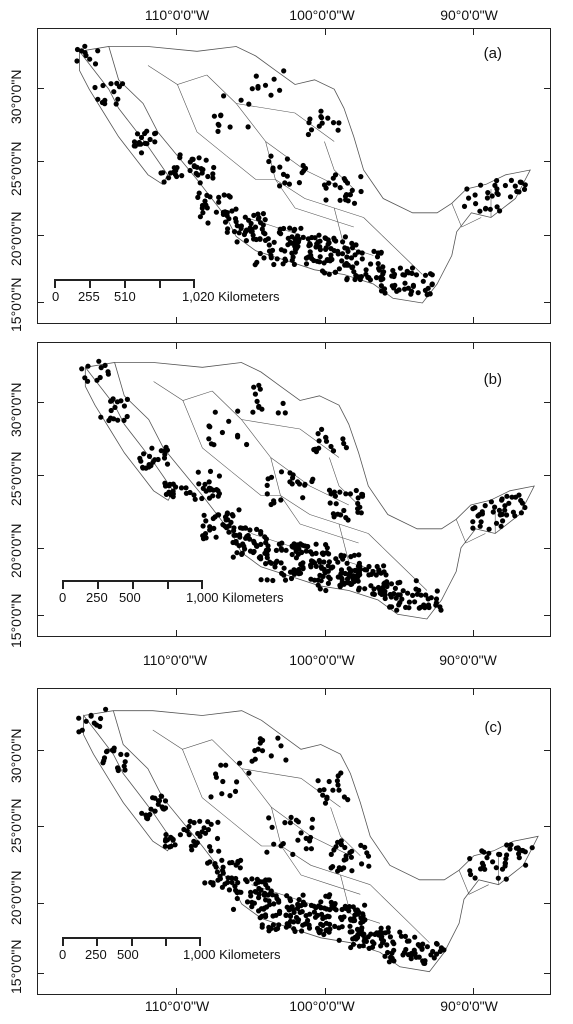 This screenshot has height=1024, width=573. What do you see at coordinates (231, 296) in the screenshot?
I see `scale-label-3: 1,020 Kilometers` at bounding box center [231, 296].